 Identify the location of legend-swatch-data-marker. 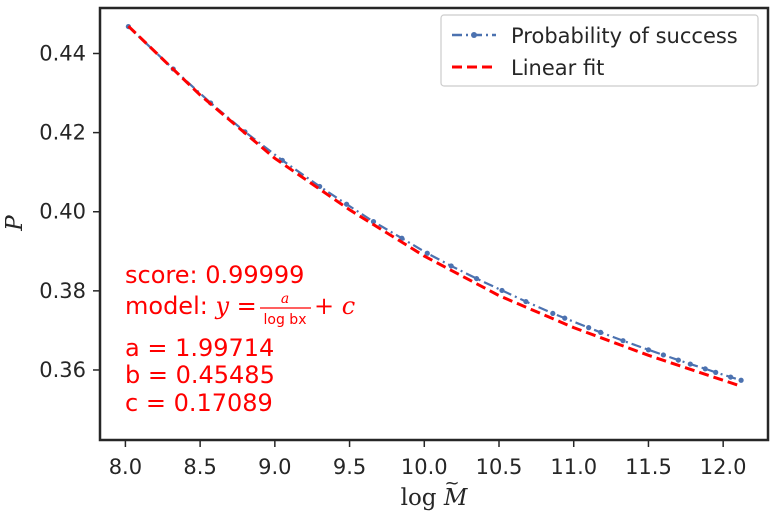
(474, 35).